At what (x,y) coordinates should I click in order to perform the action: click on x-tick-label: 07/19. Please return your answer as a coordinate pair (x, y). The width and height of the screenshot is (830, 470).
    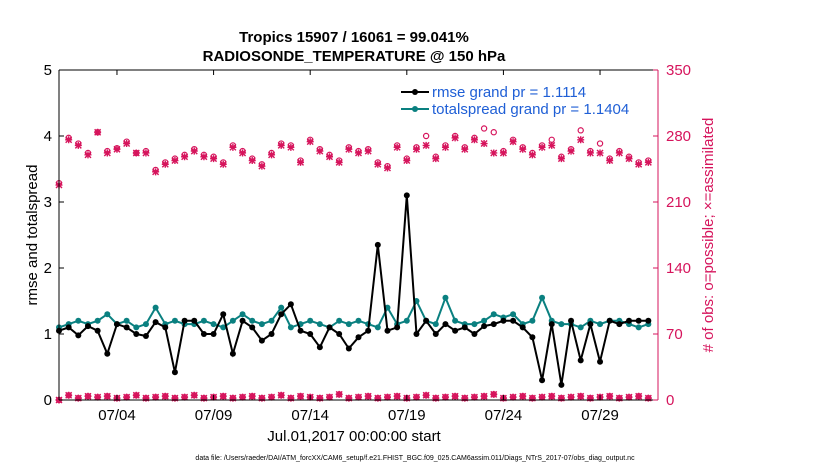
    Looking at the image, I should click on (407, 415).